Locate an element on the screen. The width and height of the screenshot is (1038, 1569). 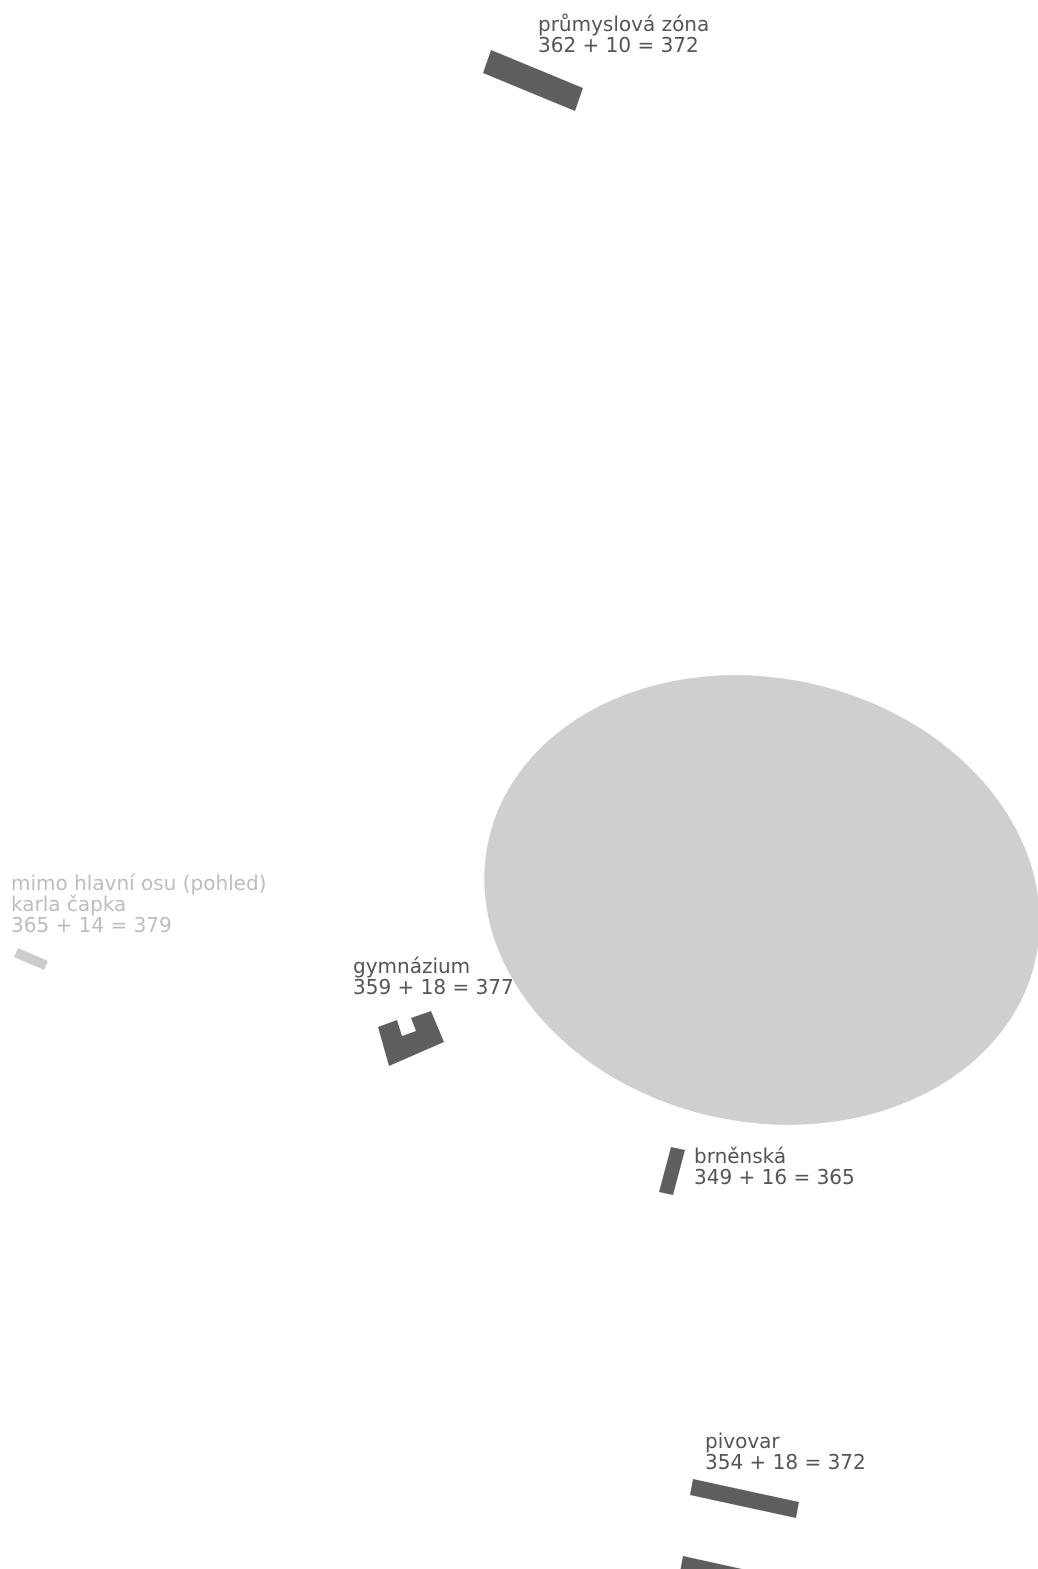
pivovar-calc: 354 + 18 = 372 is located at coordinates (785, 1462).